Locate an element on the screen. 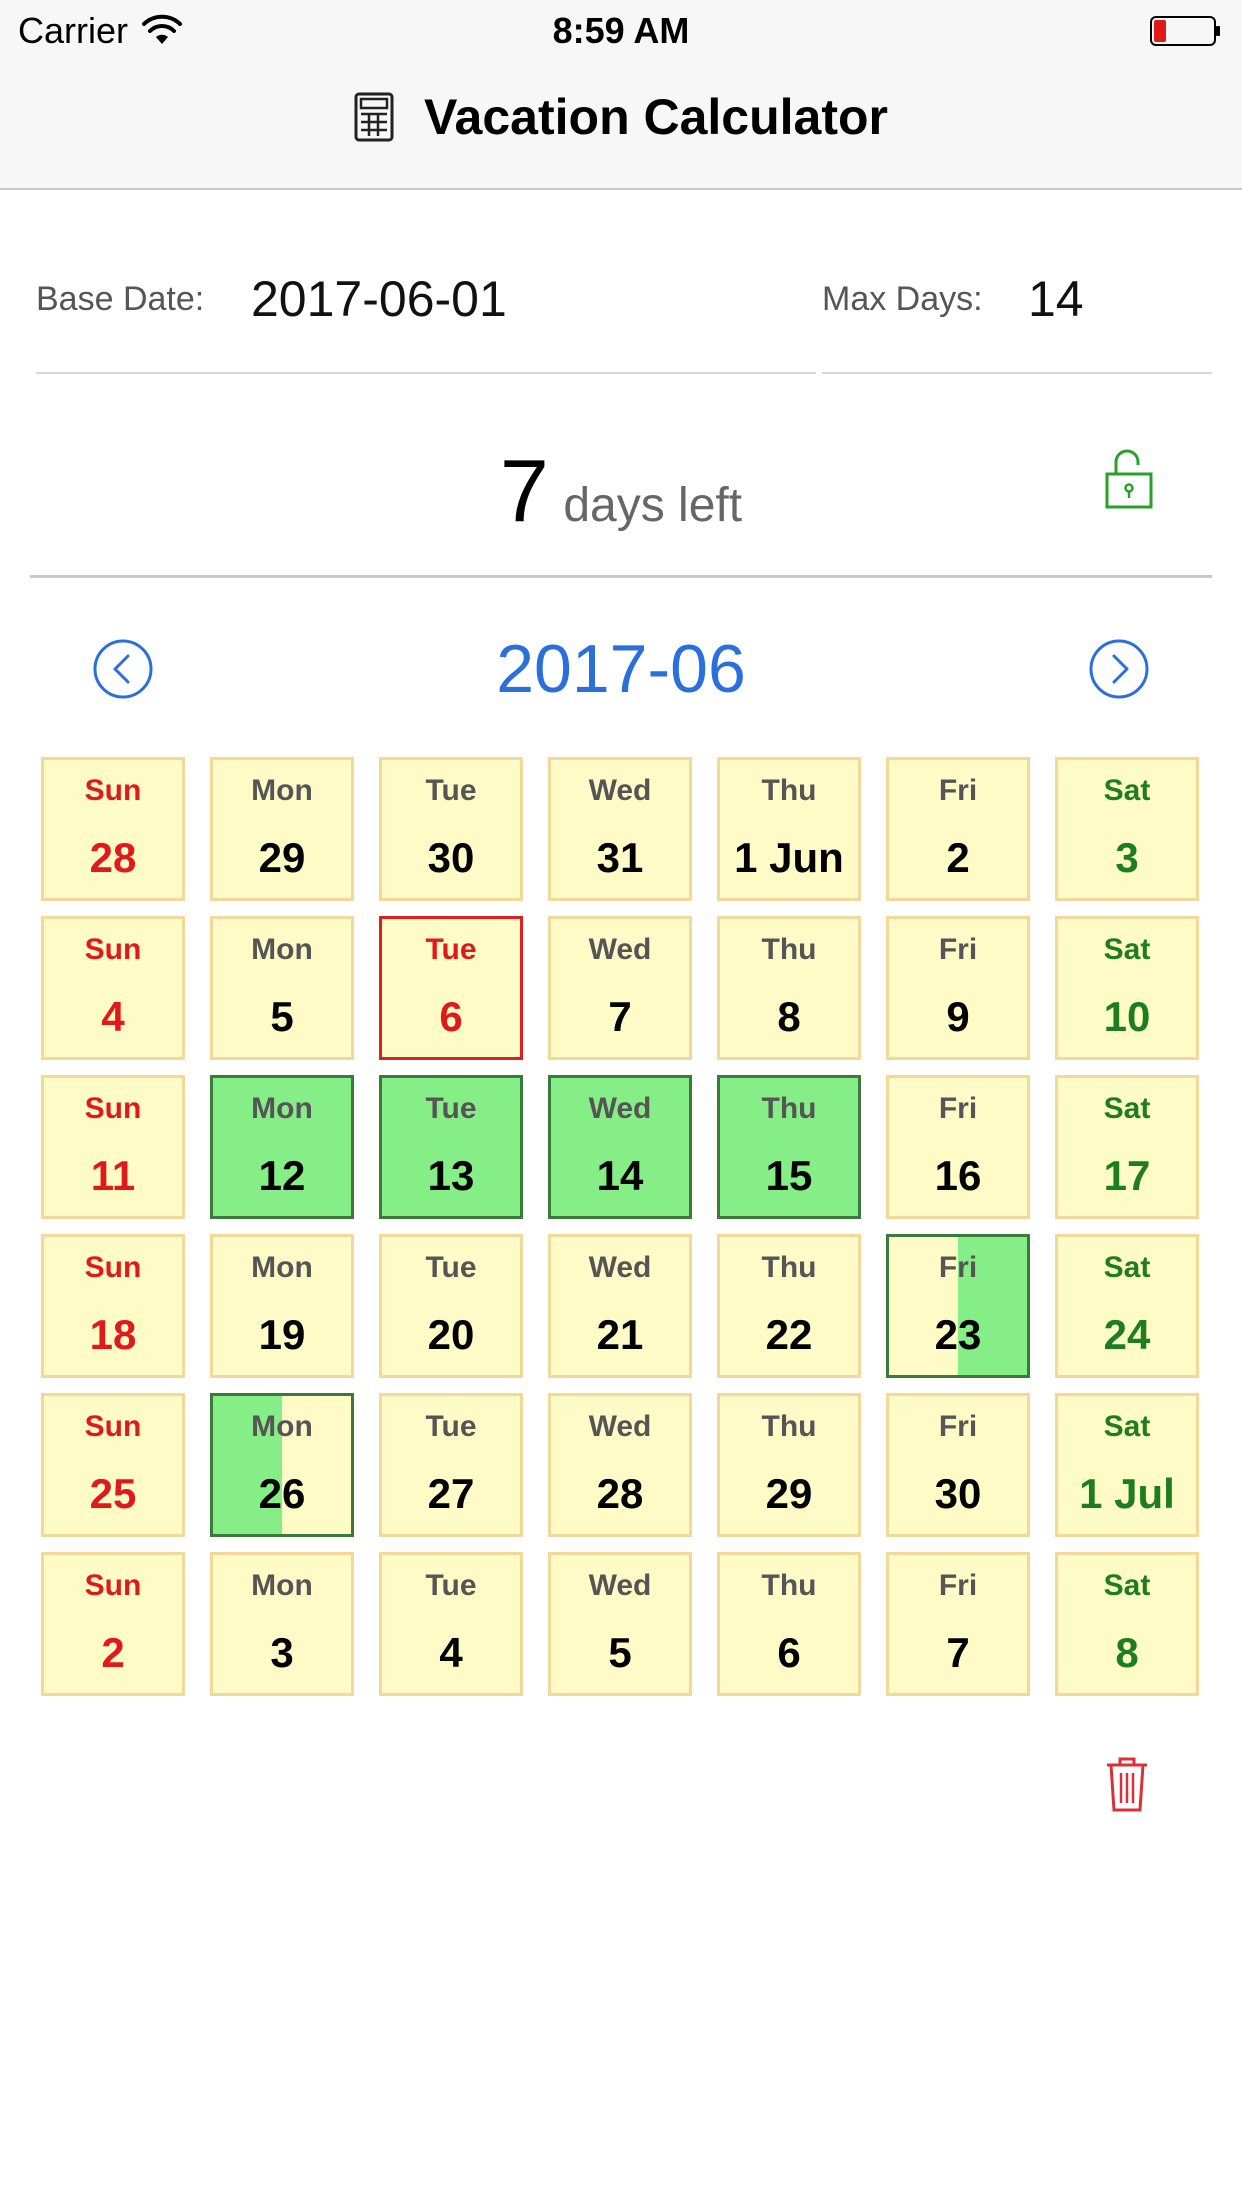  day-number: 15 is located at coordinates (789, 1175).